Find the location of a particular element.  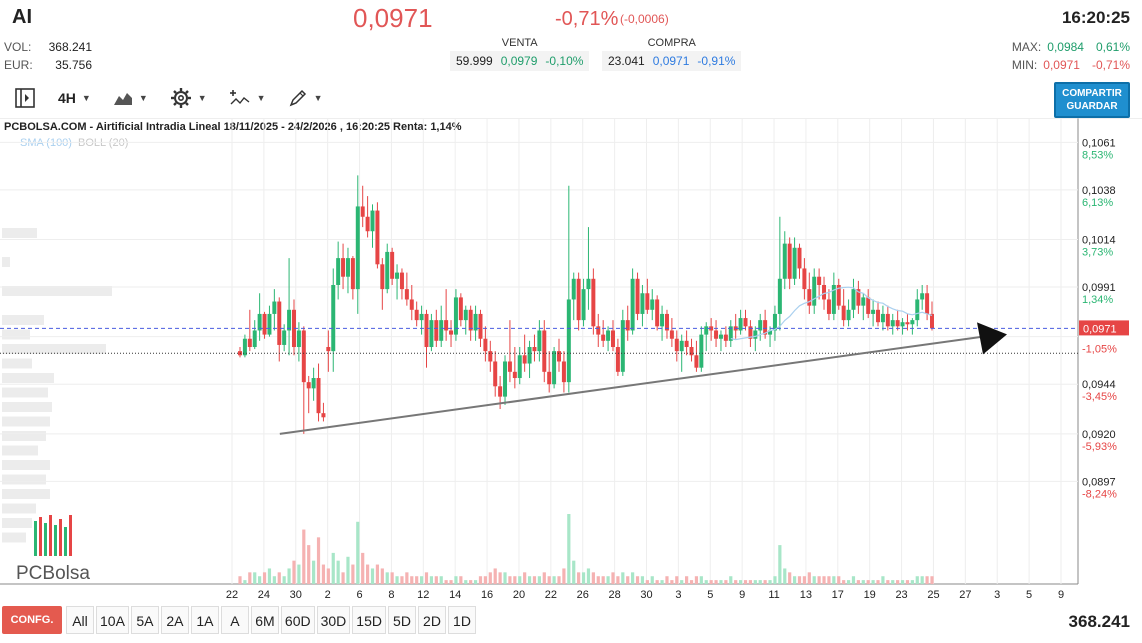

max-value: 0,0984 is located at coordinates (1065, 47).